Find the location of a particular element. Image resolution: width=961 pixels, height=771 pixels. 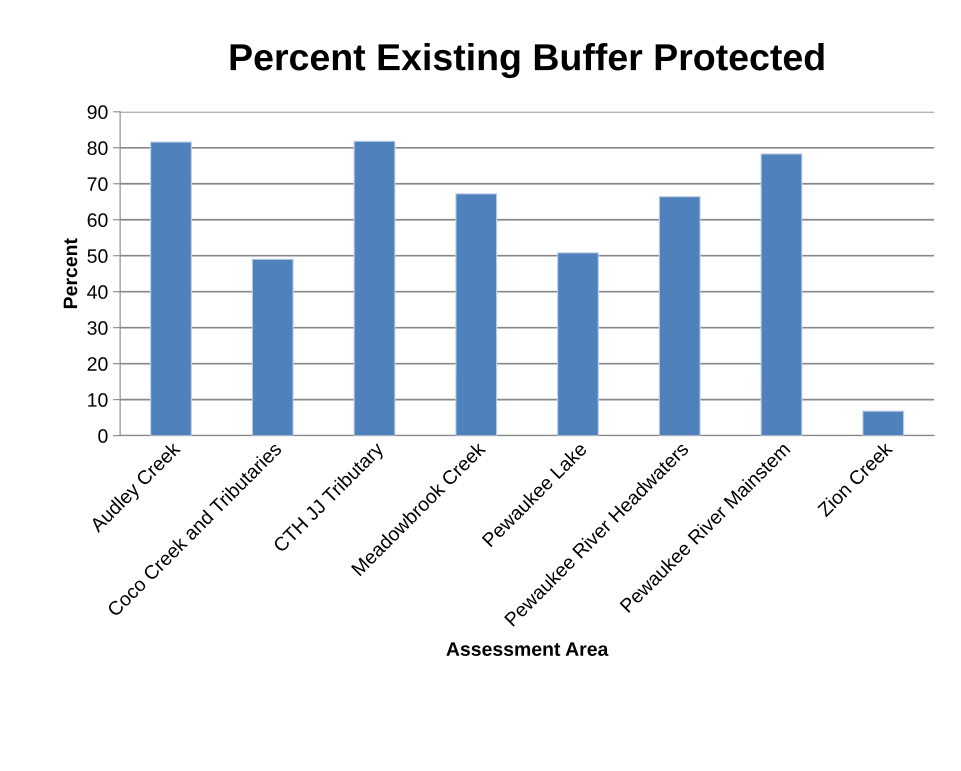

y-tick-label: 80 is located at coordinates (98, 148).